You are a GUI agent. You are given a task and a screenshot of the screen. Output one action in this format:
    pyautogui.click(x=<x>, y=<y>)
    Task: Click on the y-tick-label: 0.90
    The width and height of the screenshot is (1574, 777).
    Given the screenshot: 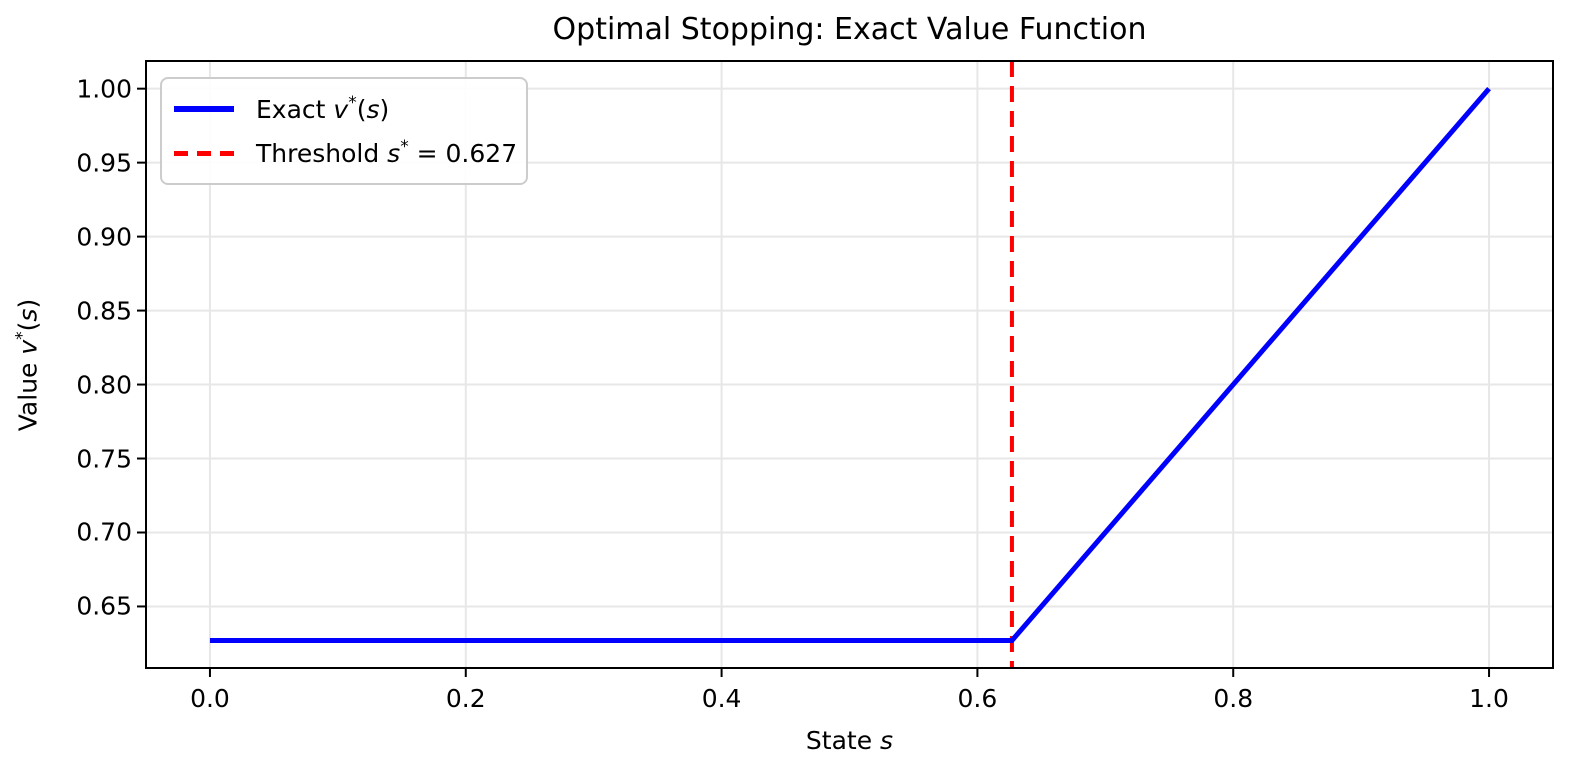 What is the action you would take?
    pyautogui.click(x=104, y=237)
    